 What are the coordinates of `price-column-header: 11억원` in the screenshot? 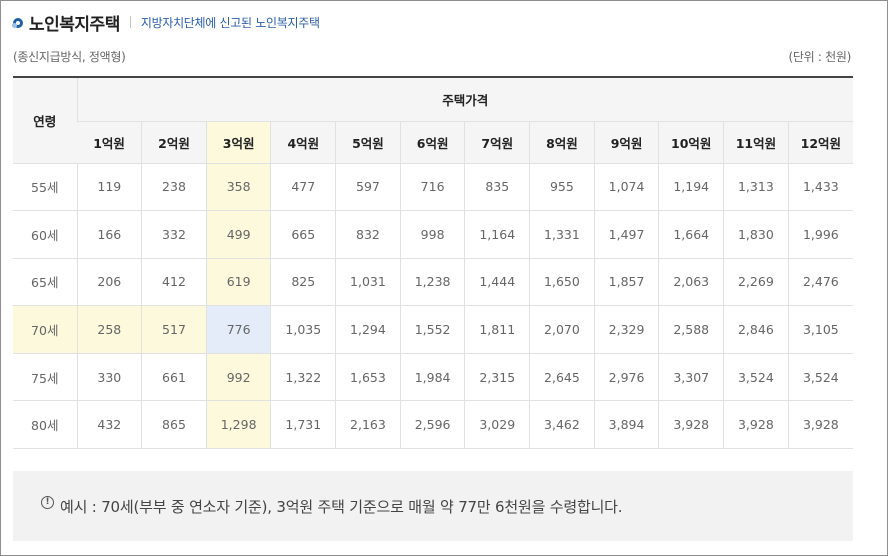 It's located at (756, 142).